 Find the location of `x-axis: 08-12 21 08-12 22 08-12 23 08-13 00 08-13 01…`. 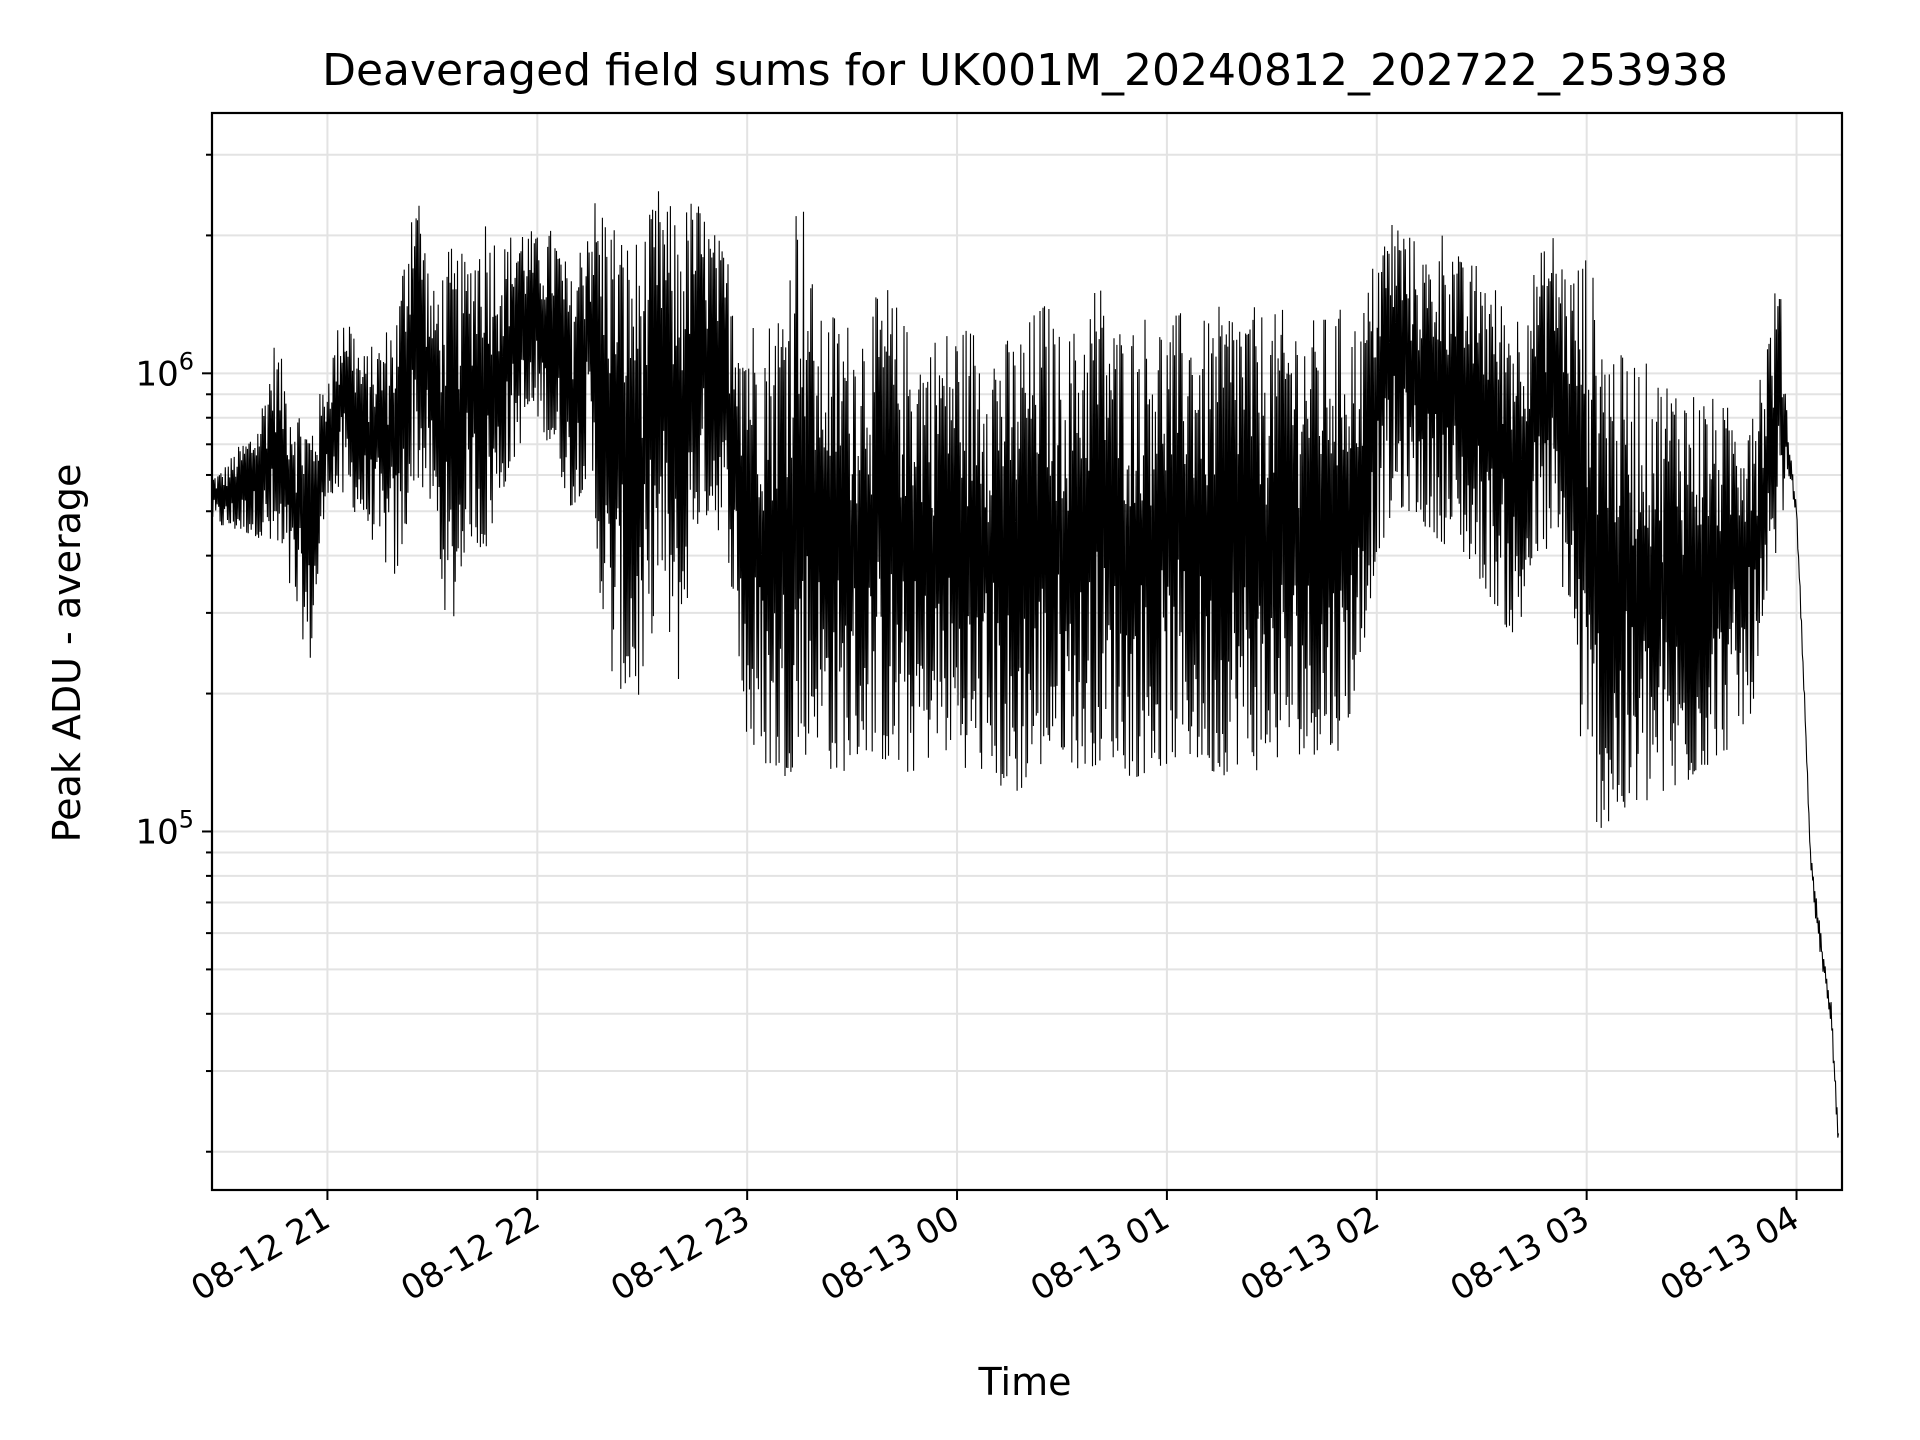

x-axis: 08-12 21 08-12 22 08-12 23 08-13 00 08-13 01… is located at coordinates (995, 1249).